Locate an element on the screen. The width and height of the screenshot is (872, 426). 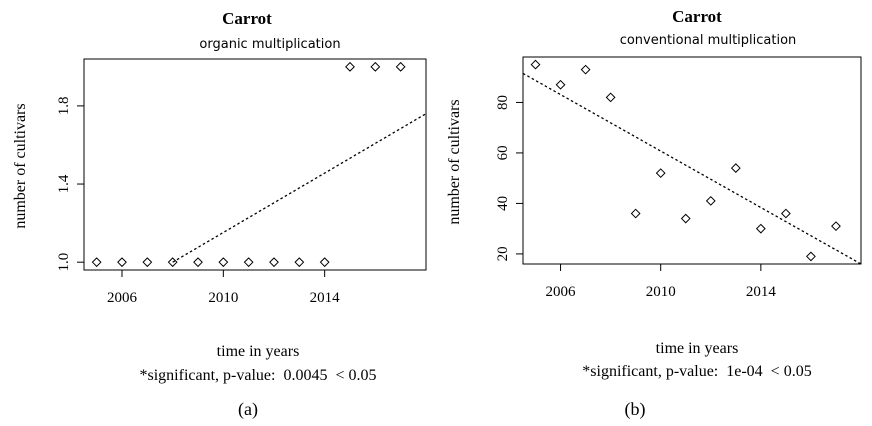
panel-label: (a) is located at coordinates (248, 409).